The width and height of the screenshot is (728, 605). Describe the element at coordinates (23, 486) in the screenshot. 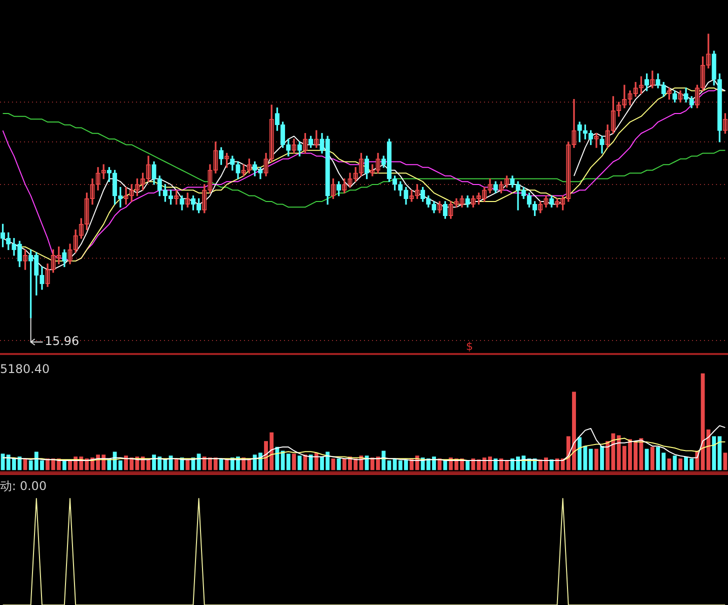

I see `chart-title: 动: 0.00` at that location.